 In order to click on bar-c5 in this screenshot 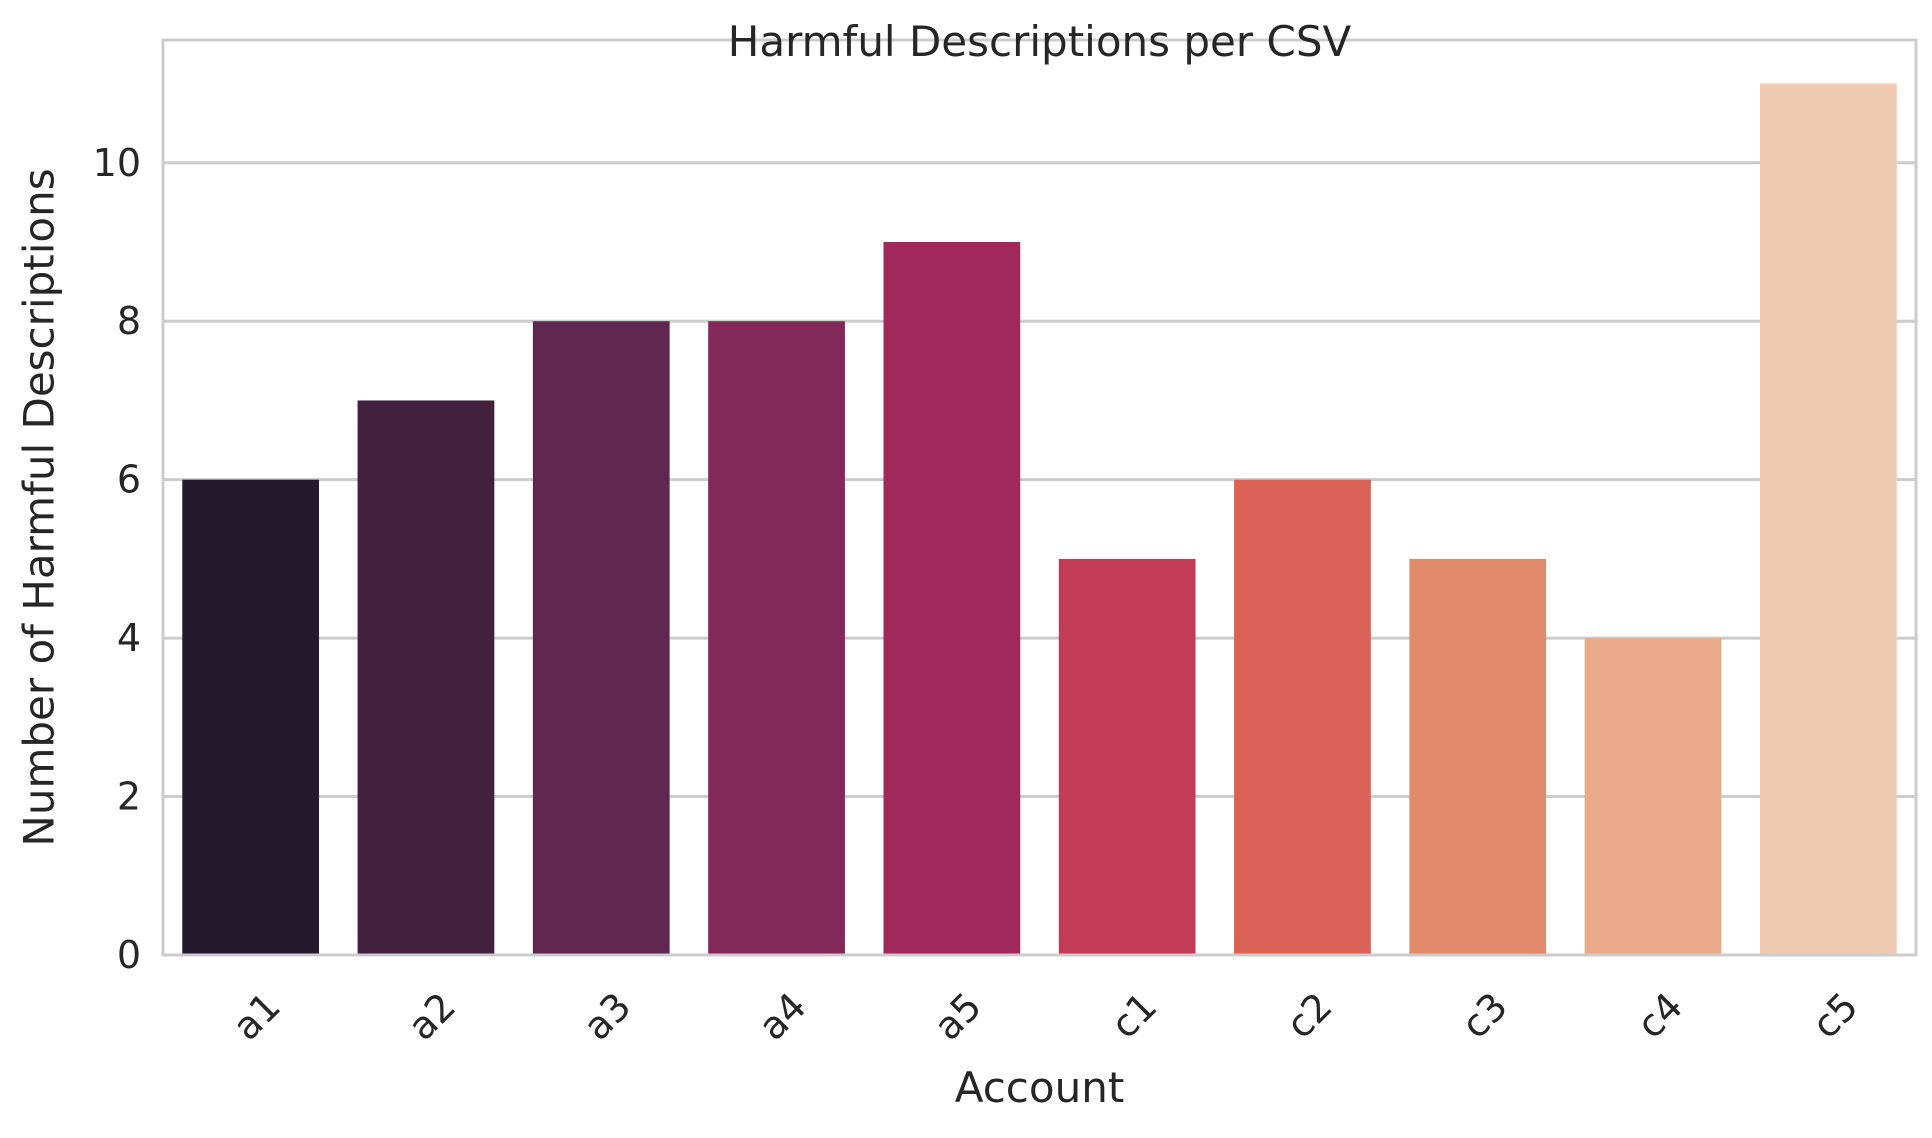, I will do `click(1828, 519)`.